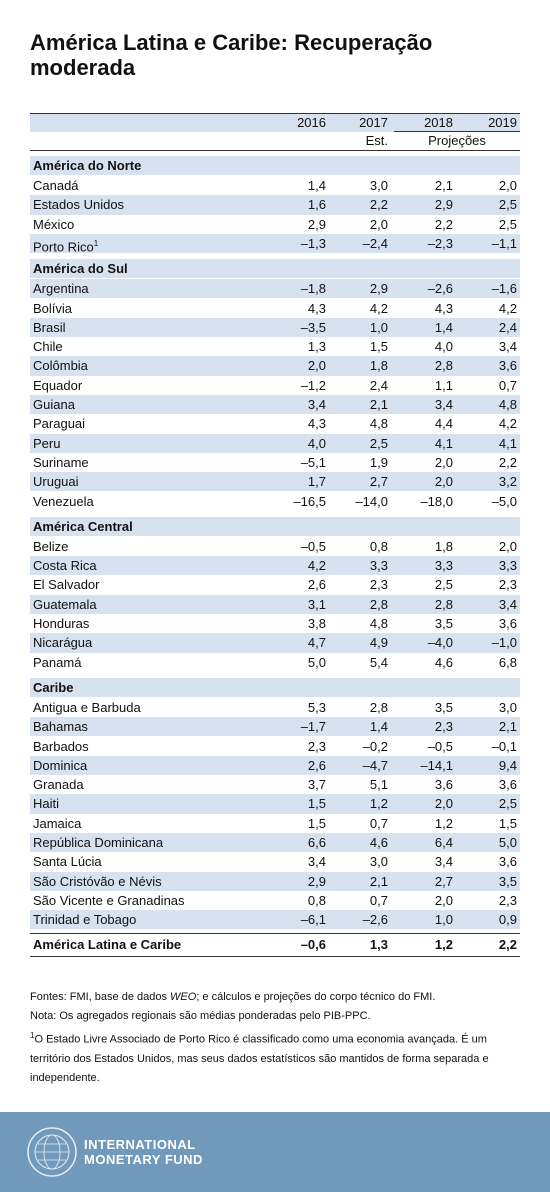  Describe the element at coordinates (58, 385) in the screenshot. I see `row-label: Equador` at that location.